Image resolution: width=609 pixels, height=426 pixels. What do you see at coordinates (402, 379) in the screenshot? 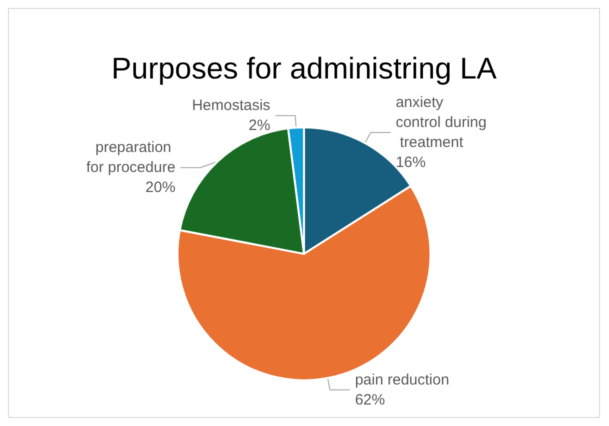
I see `slice-label: pain reduction` at bounding box center [402, 379].